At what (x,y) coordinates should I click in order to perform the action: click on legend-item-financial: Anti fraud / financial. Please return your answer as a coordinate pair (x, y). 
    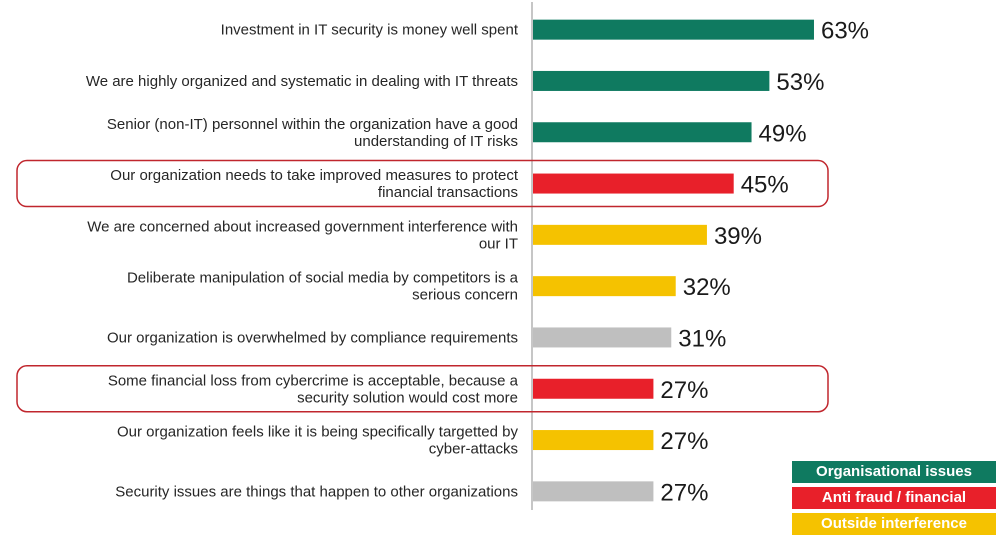
    Looking at the image, I should click on (894, 498).